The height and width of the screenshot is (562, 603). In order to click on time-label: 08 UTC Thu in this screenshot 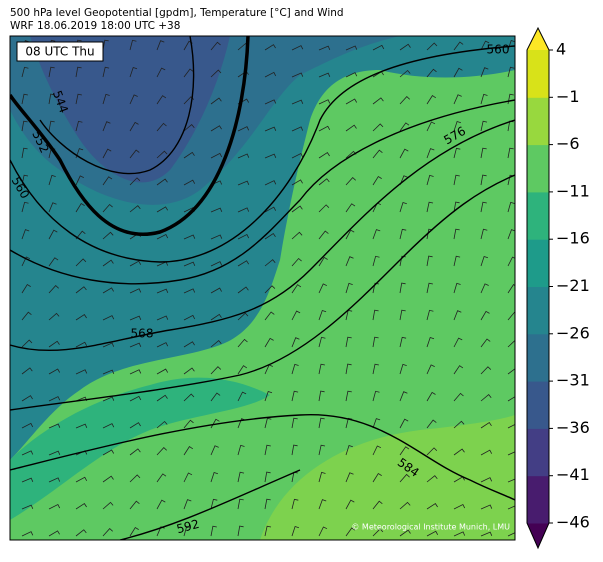, I will do `click(59, 52)`.